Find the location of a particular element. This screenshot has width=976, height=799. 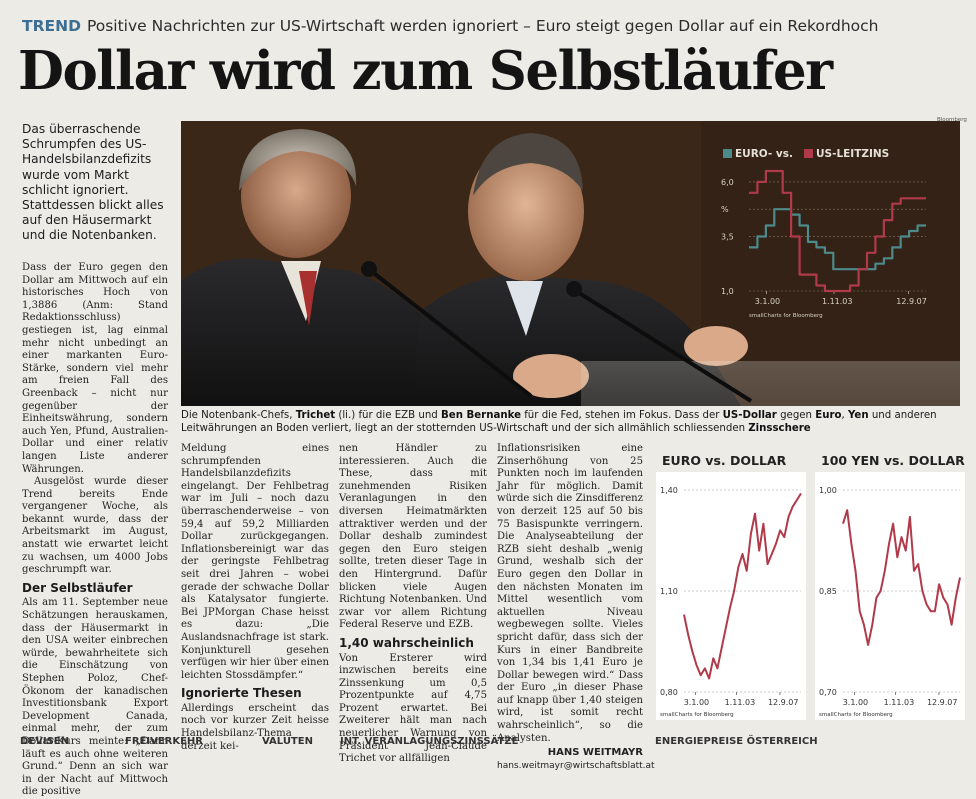

photo-credit: Bloomberg is located at coordinates (952, 120).